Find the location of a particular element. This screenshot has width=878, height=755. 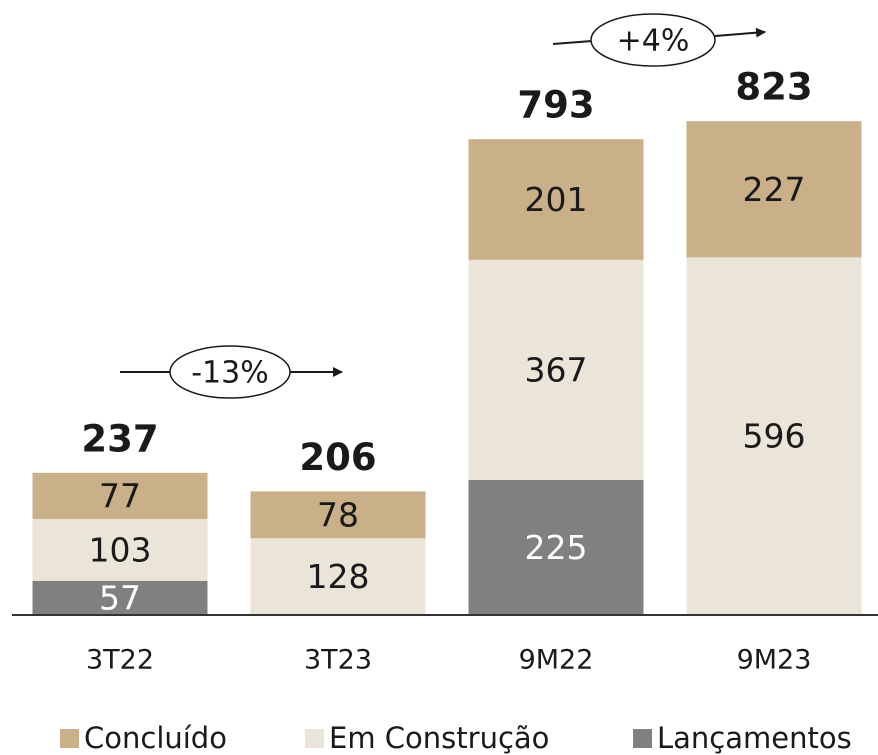

segment-label: 367 is located at coordinates (556, 369).